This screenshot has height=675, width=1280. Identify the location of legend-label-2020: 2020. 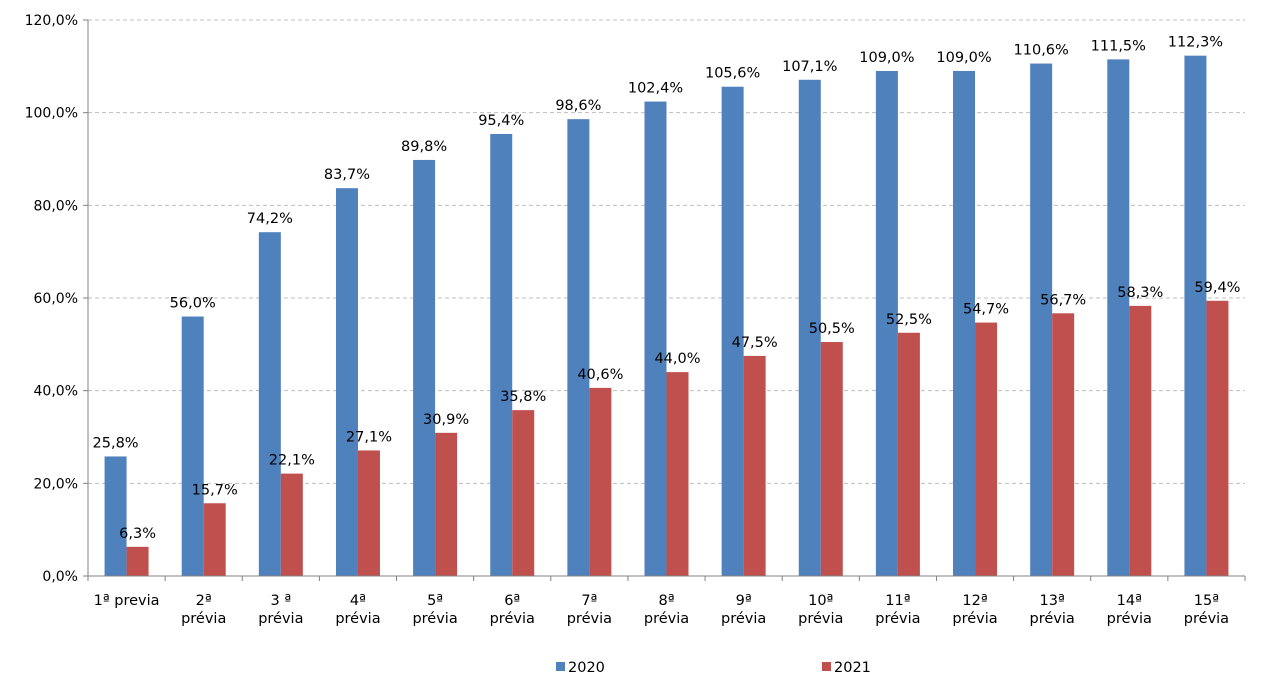
(586, 667).